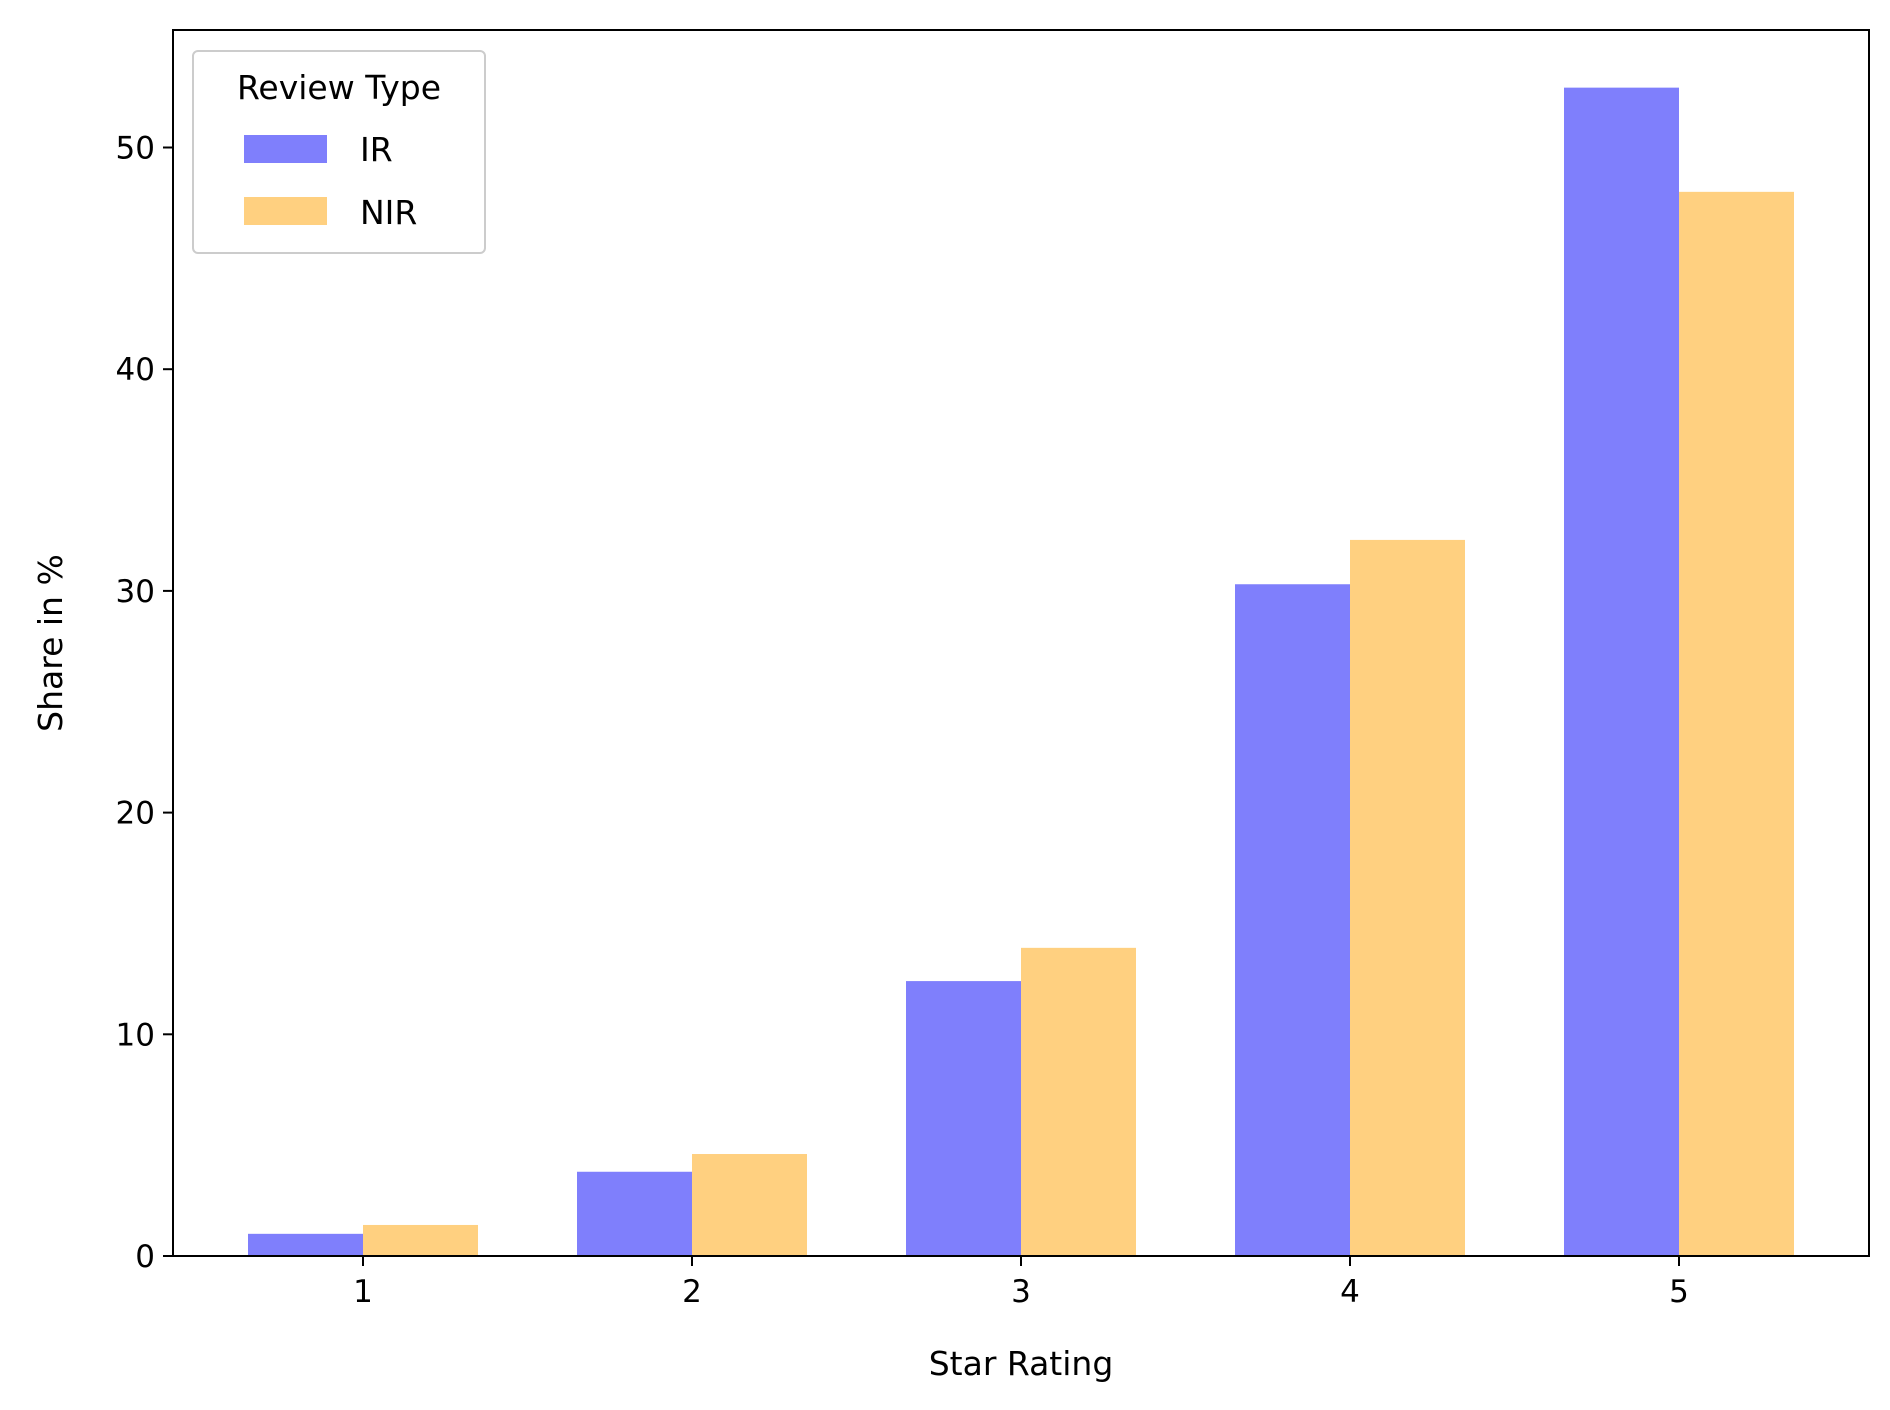  What do you see at coordinates (135, 592) in the screenshot?
I see `y-tick-label-30: 30` at bounding box center [135, 592].